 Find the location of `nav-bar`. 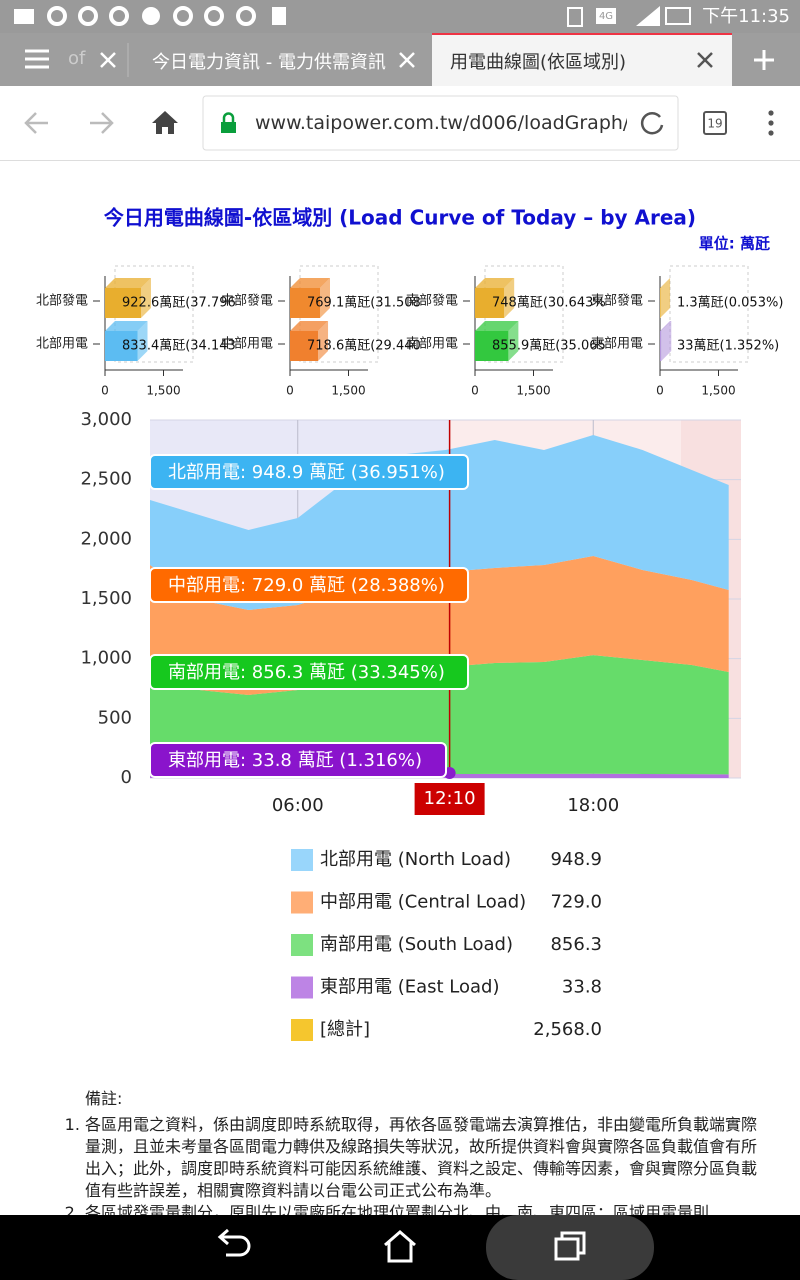

nav-bar is located at coordinates (400, 1247).